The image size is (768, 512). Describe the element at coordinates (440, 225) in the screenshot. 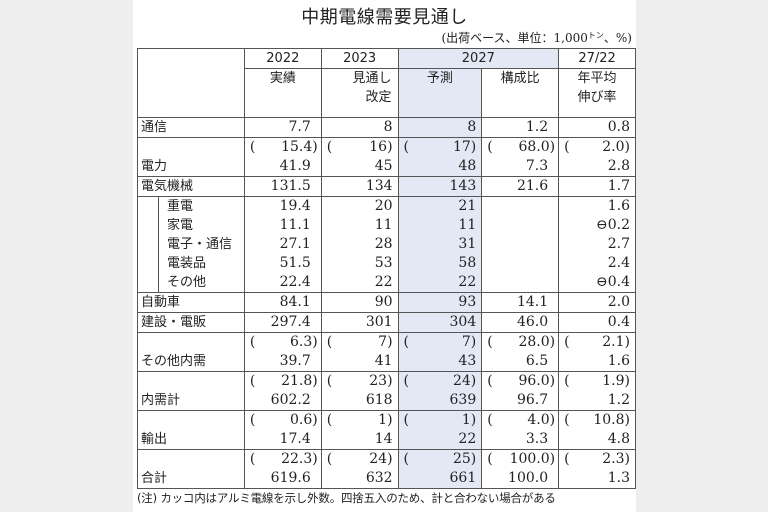

I see `cell-forecast: 11` at that location.